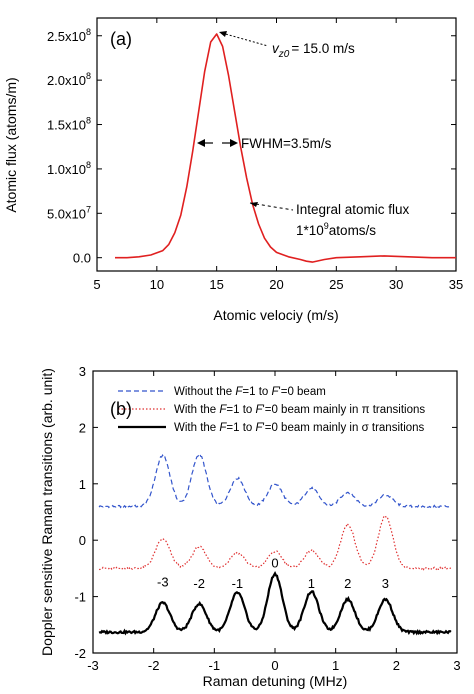  What do you see at coordinates (93, 665) in the screenshot?
I see `panel-b-x-tick-label: -3` at bounding box center [93, 665].